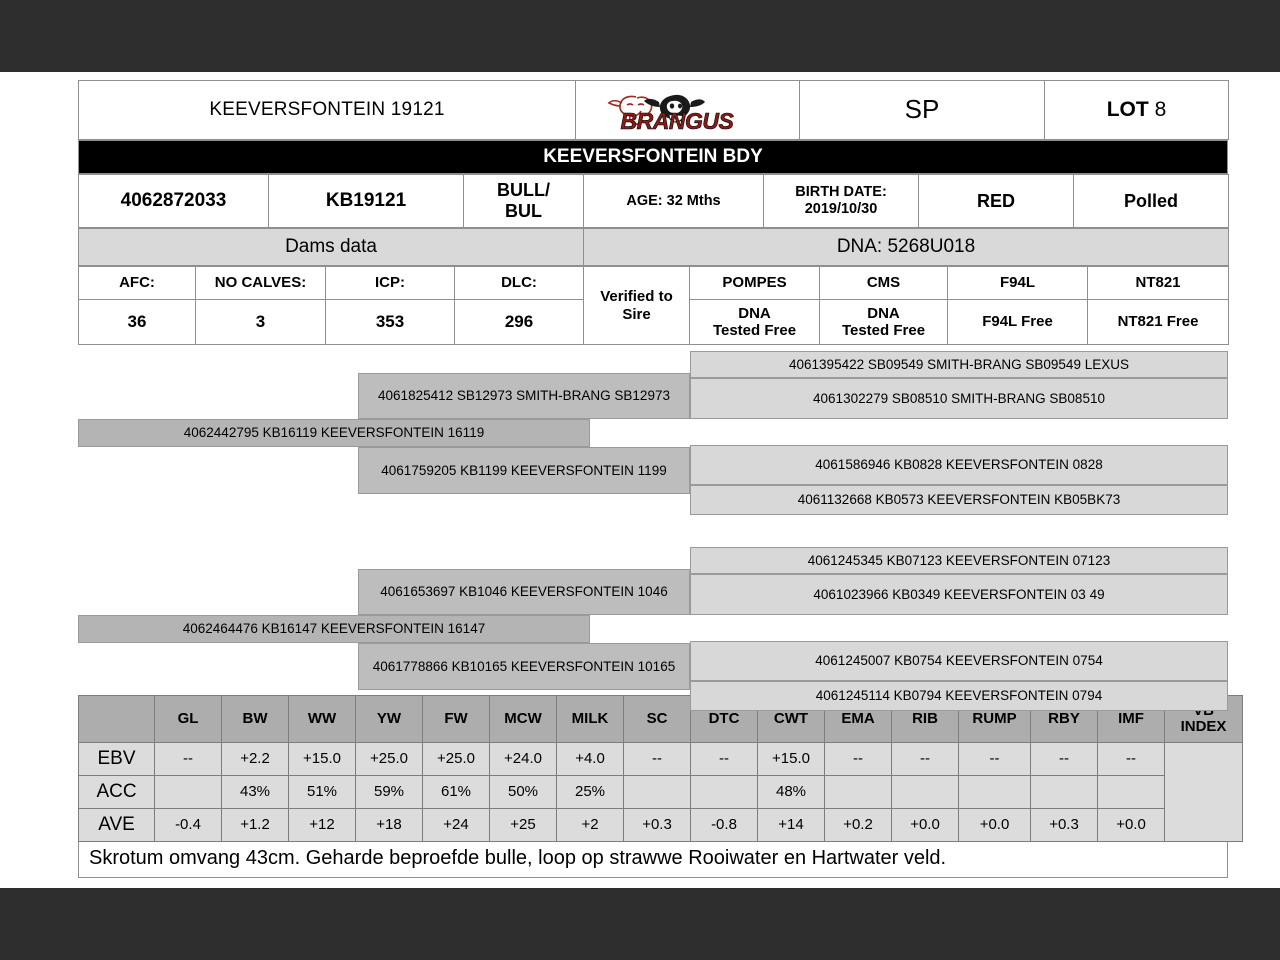 This screenshot has height=960, width=1280. I want to click on brangus-cattle-head-logo: BRANGUS, so click(688, 110).